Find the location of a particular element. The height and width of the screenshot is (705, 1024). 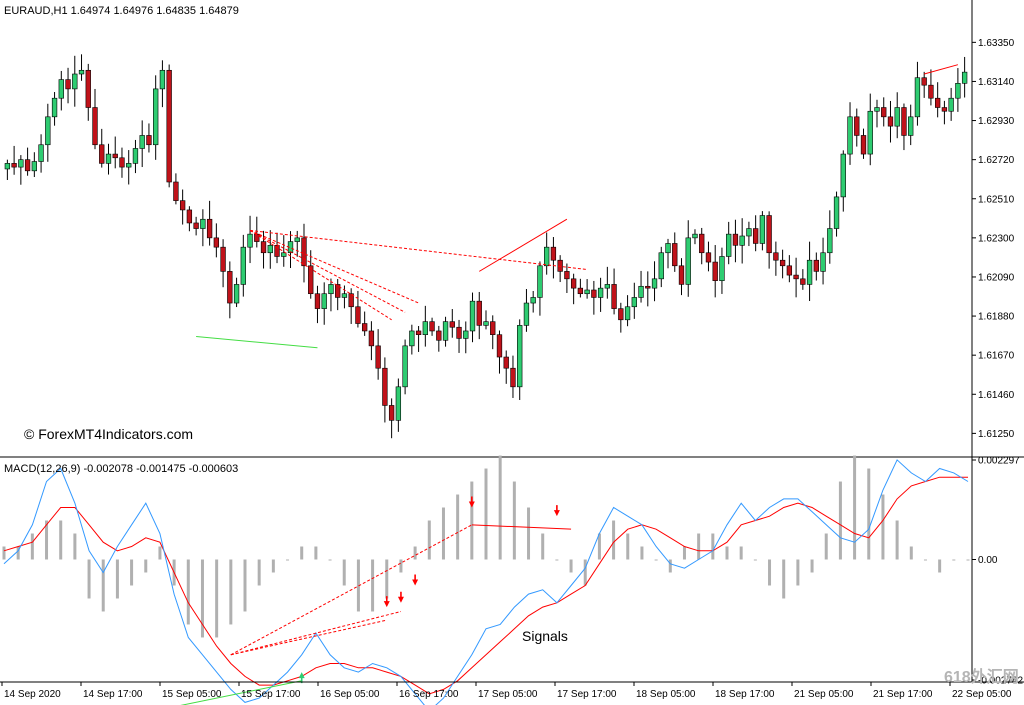

time-tick-label: 16 Sep 05:00 is located at coordinates (350, 694).